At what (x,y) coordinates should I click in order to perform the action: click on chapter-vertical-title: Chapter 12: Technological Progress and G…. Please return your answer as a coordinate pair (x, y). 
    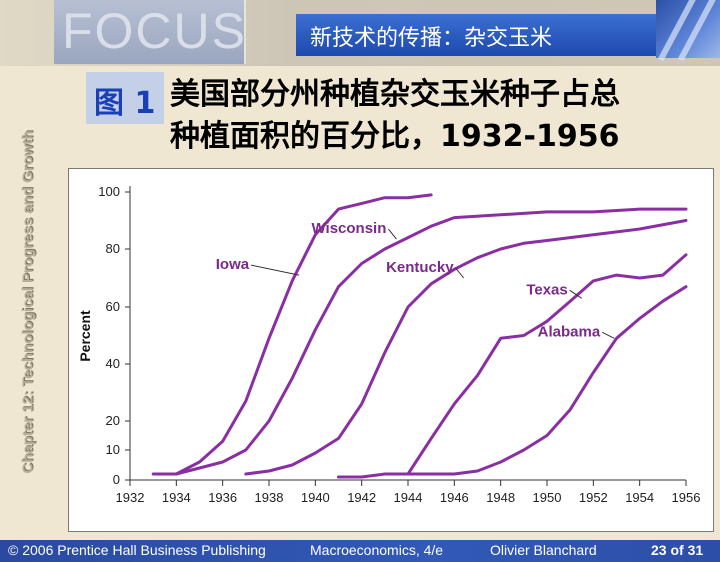
    Looking at the image, I should click on (28, 302).